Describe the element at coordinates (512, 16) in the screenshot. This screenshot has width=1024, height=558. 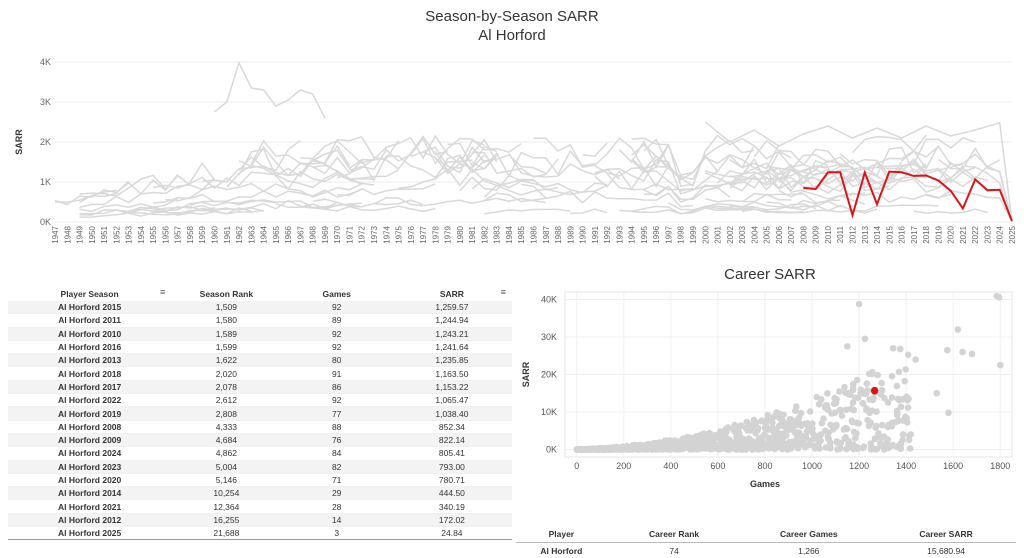
I see `chart-title: Season-by-Season SARR` at that location.